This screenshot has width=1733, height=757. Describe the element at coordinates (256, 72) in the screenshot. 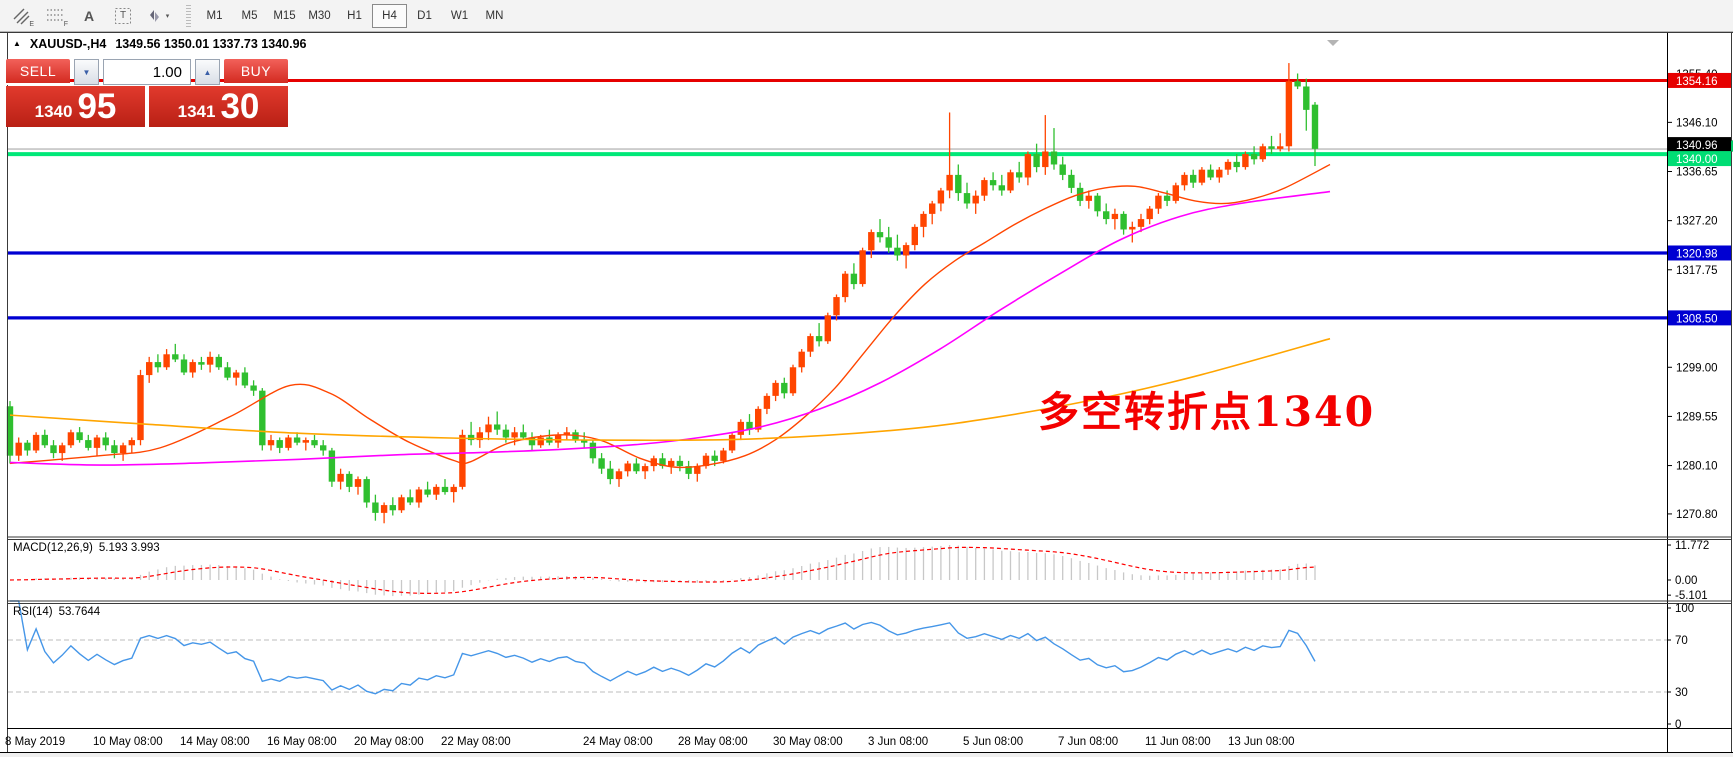

I see `buy-button: BUY` at that location.